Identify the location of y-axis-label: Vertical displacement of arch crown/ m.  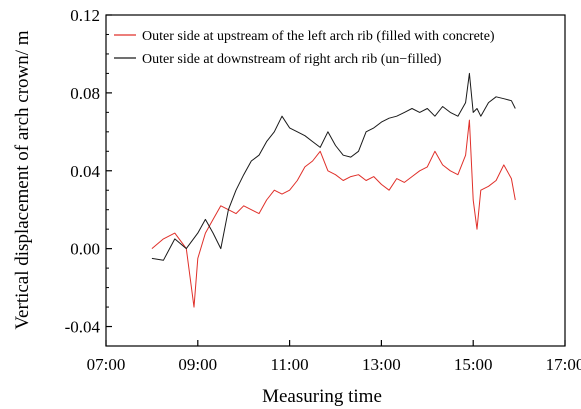
(22, 179).